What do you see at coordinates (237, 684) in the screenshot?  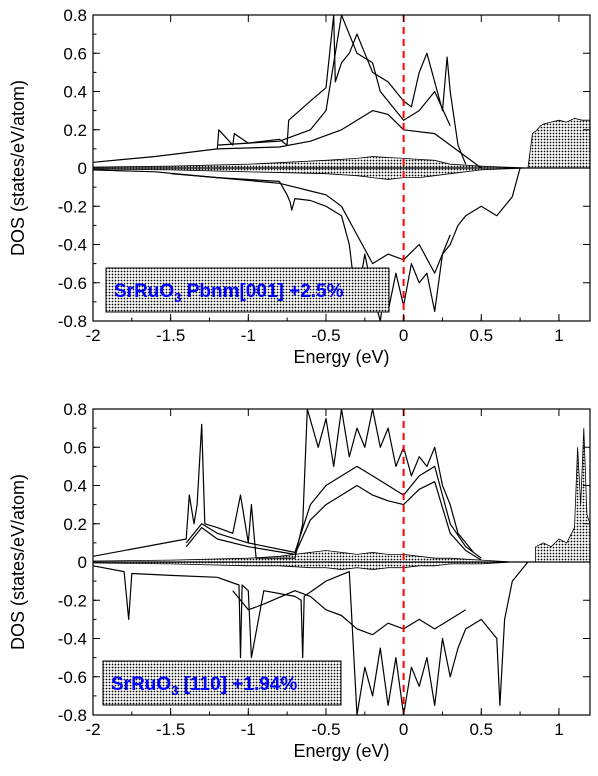 I see `label-condition: [110] +1.94%` at bounding box center [237, 684].